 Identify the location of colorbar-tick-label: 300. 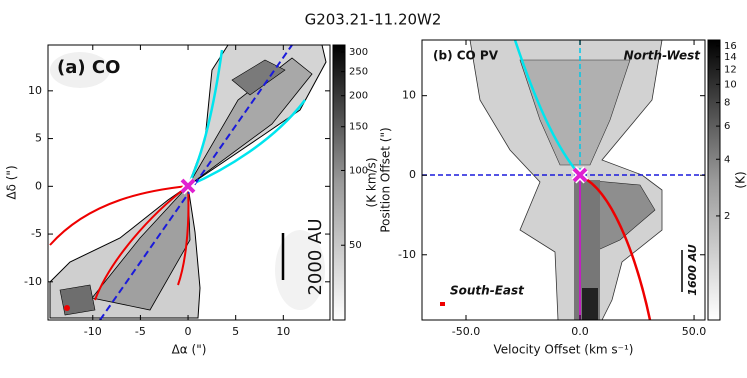
(358, 52).